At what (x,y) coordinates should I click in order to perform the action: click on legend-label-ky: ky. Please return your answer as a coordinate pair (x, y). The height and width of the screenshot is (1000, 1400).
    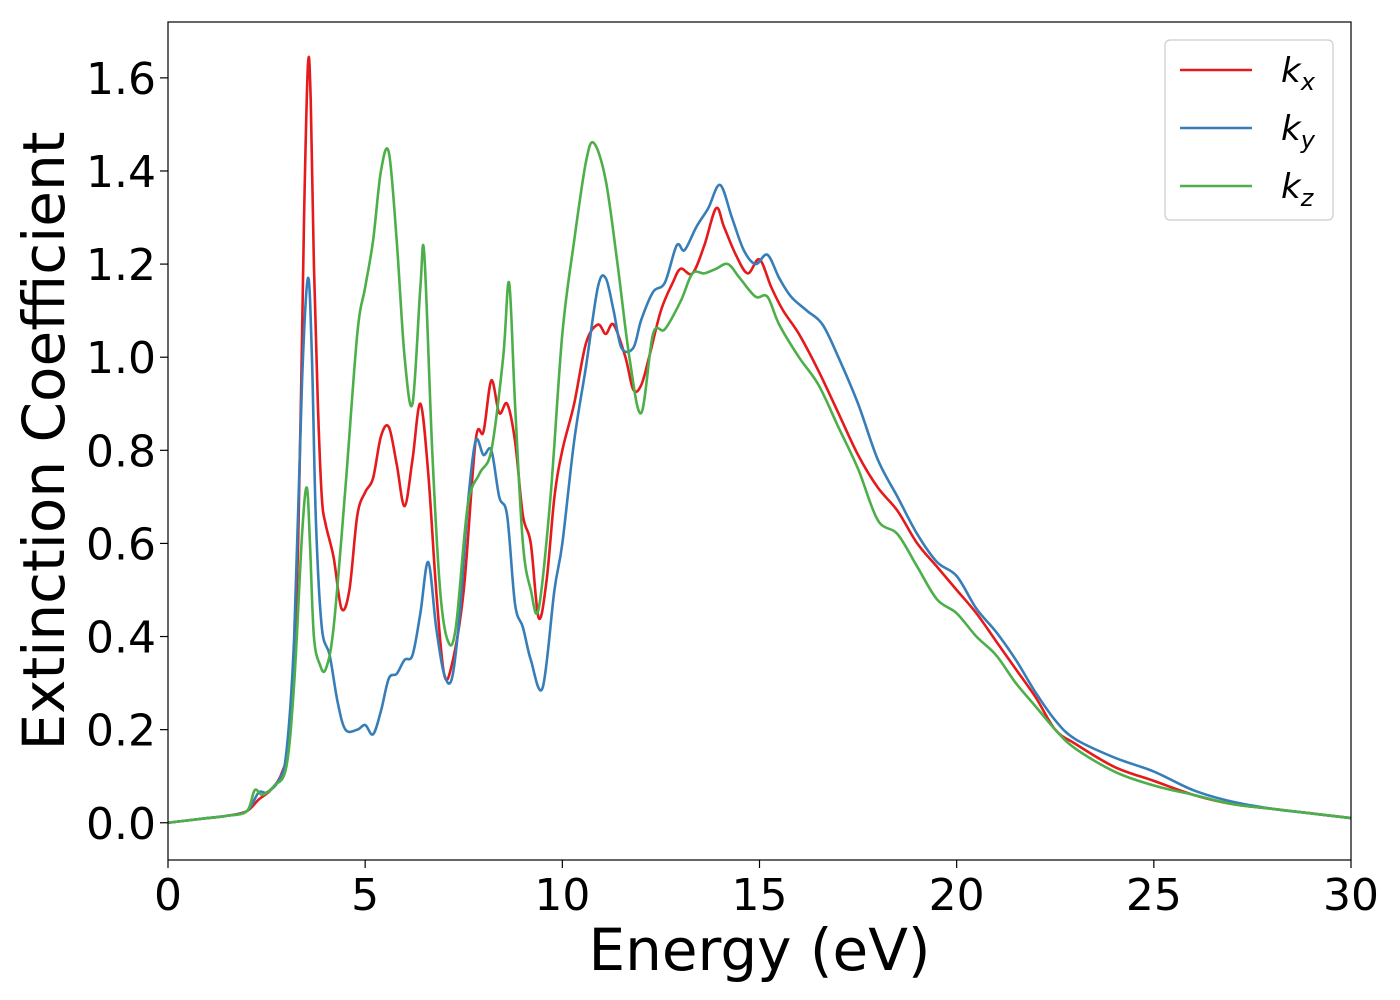
    Looking at the image, I should click on (1298, 131).